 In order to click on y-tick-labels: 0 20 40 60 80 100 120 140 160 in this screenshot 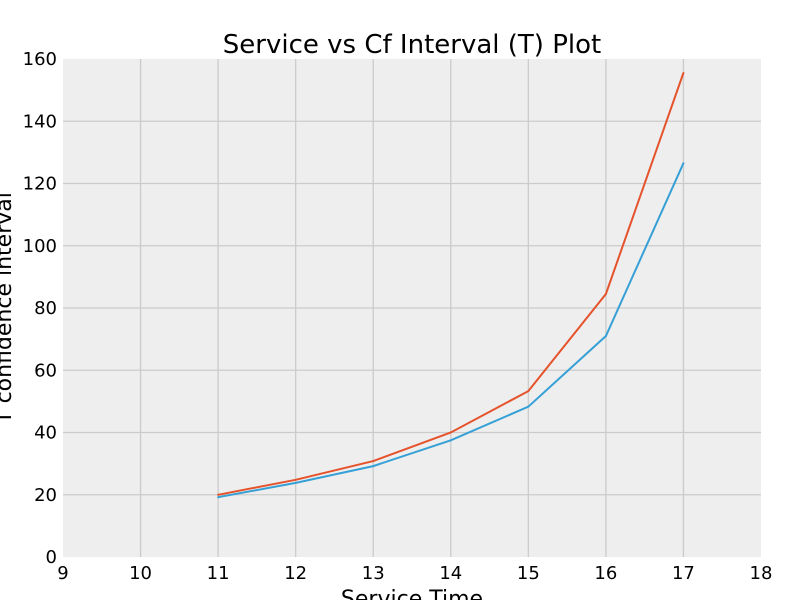, I will do `click(40, 308)`.